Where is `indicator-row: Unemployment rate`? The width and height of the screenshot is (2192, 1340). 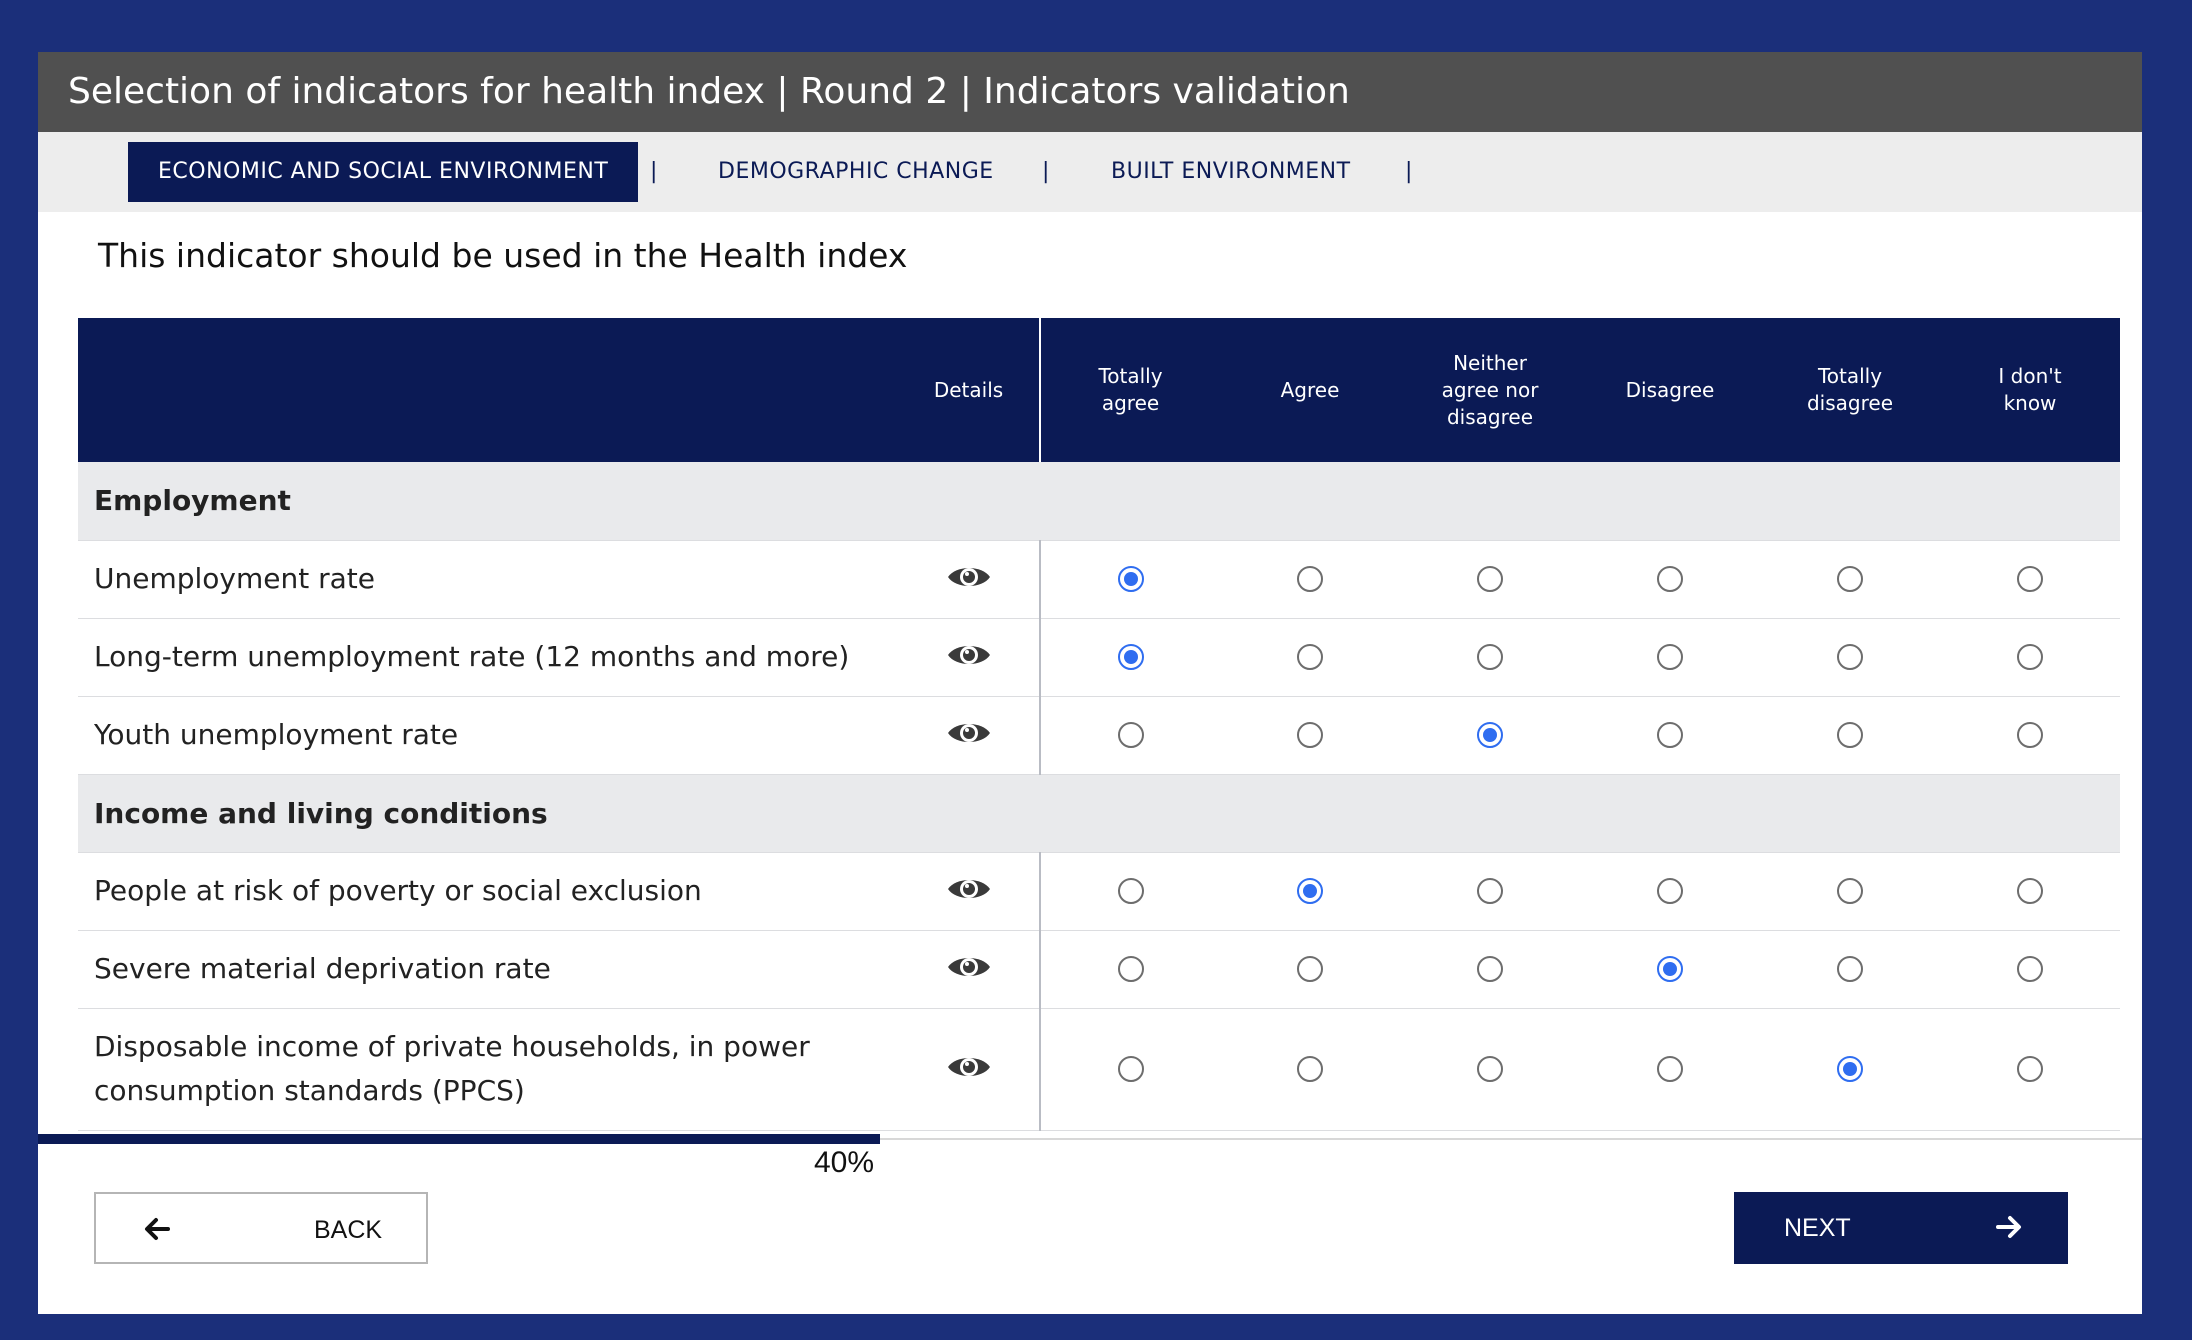 indicator-row: Unemployment rate is located at coordinates (1099, 579).